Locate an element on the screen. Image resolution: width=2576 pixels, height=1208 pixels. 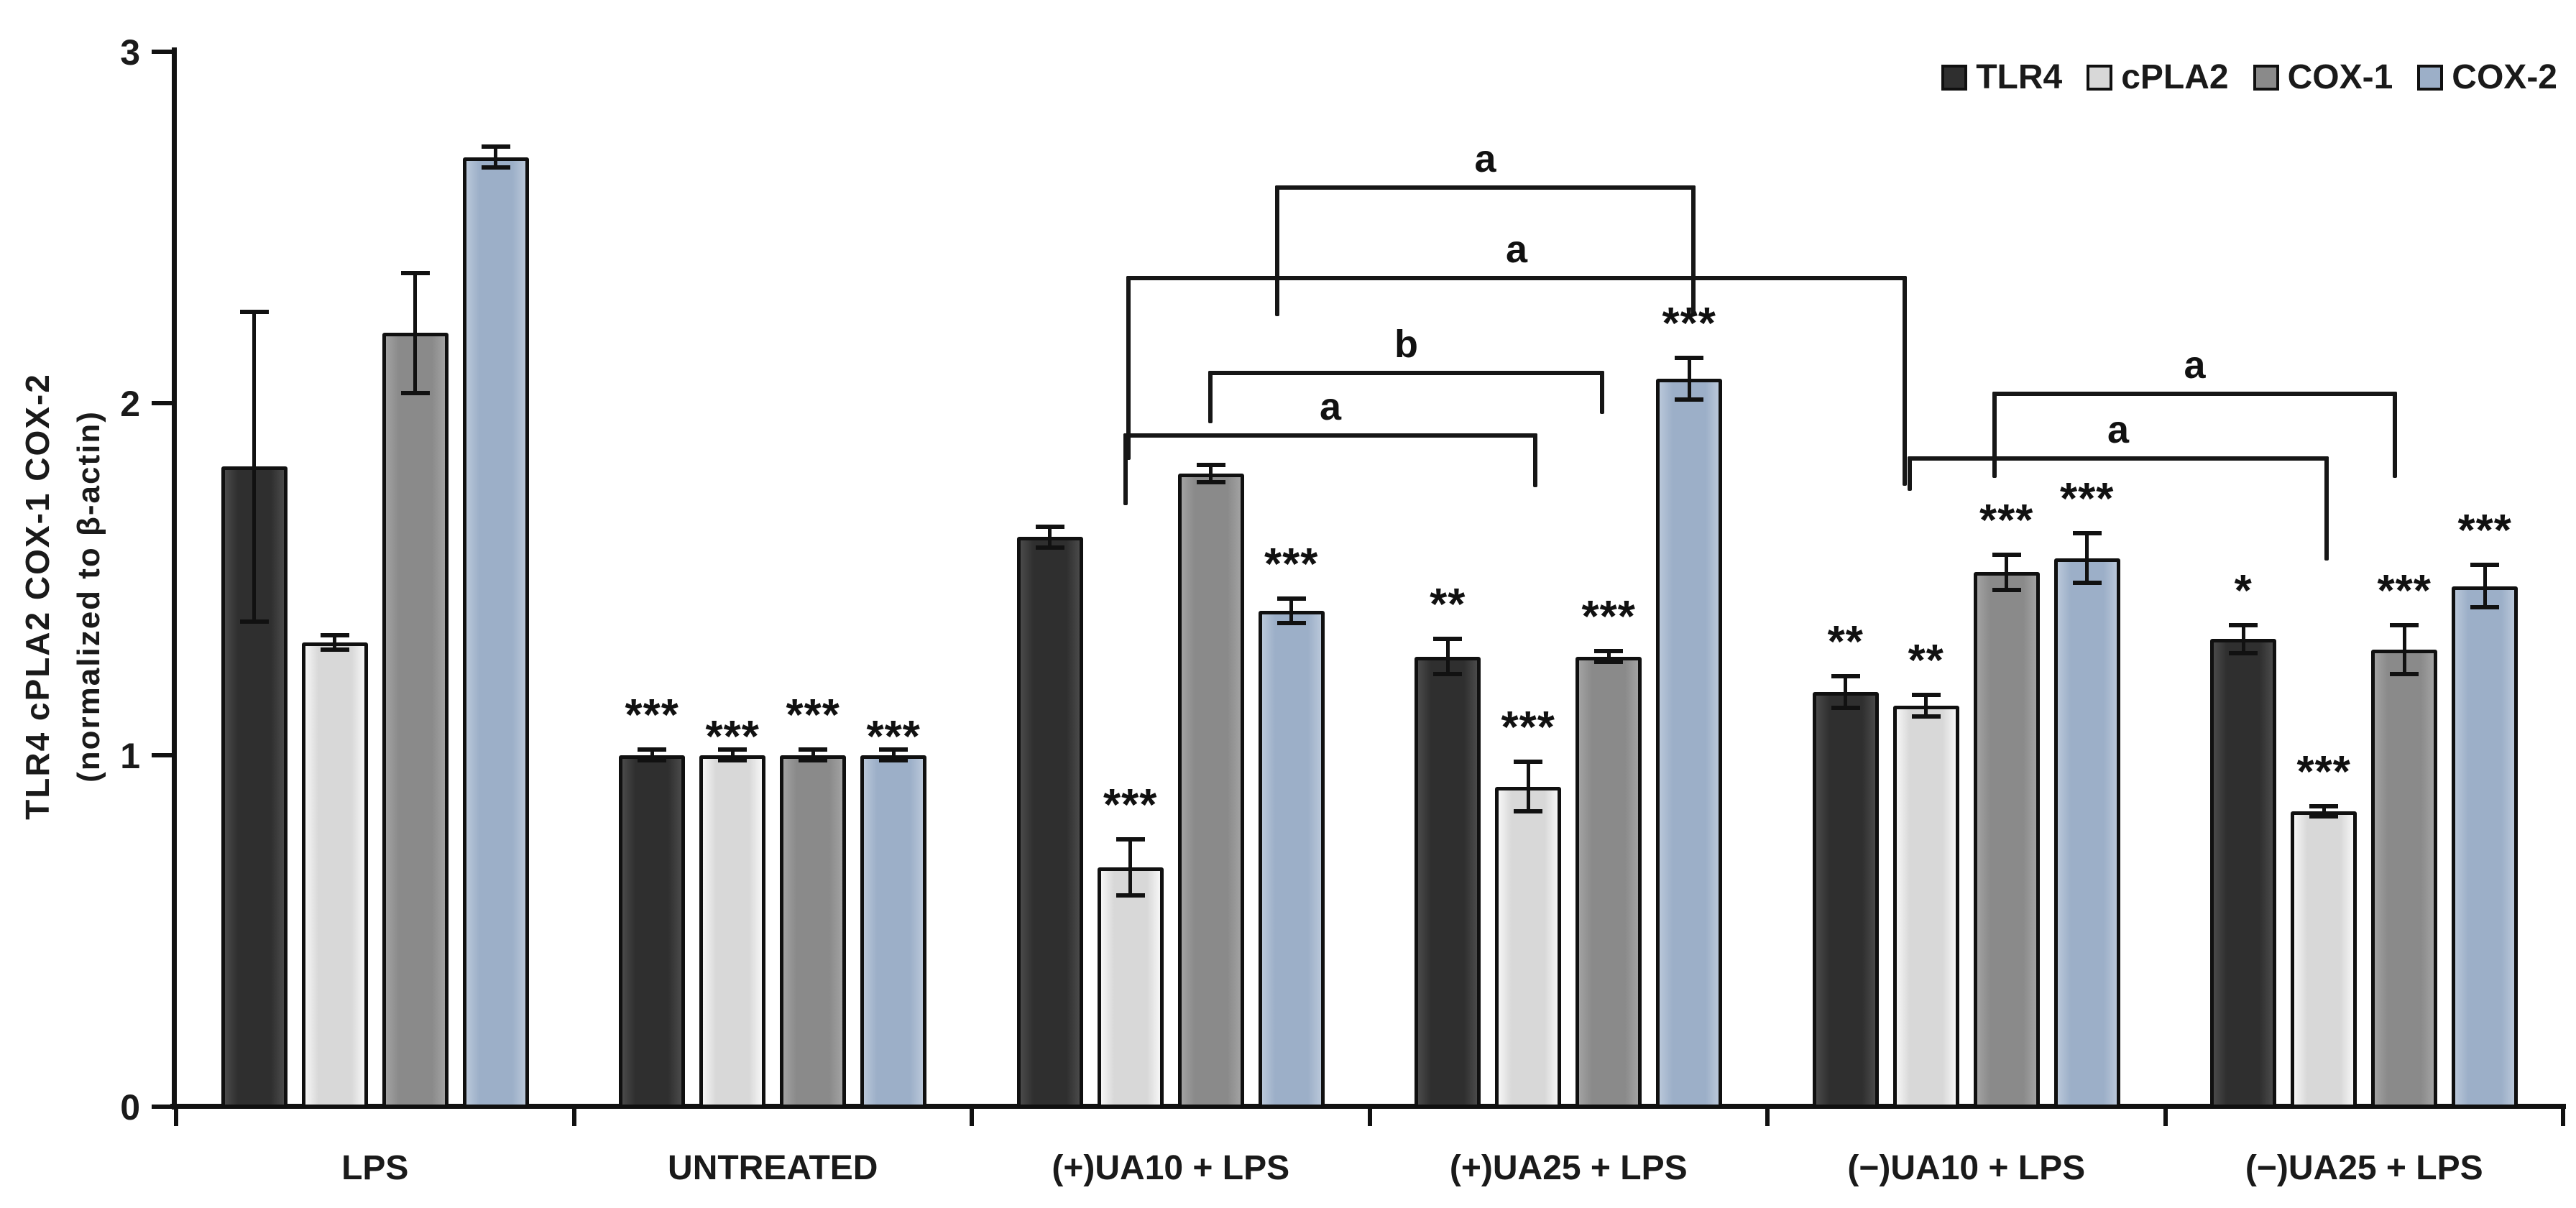
y-axis-tick-label: 2 is located at coordinates (130, 404).